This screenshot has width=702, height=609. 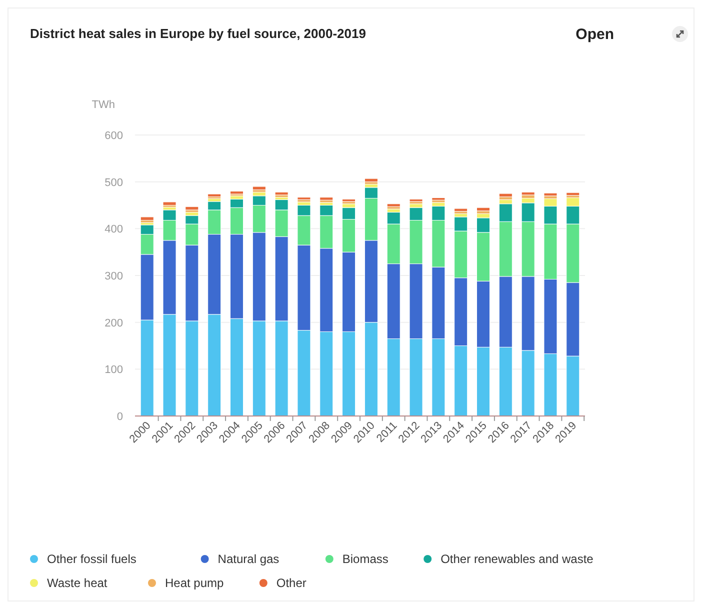 I want to click on y-tick-label: 0, so click(x=119, y=417).